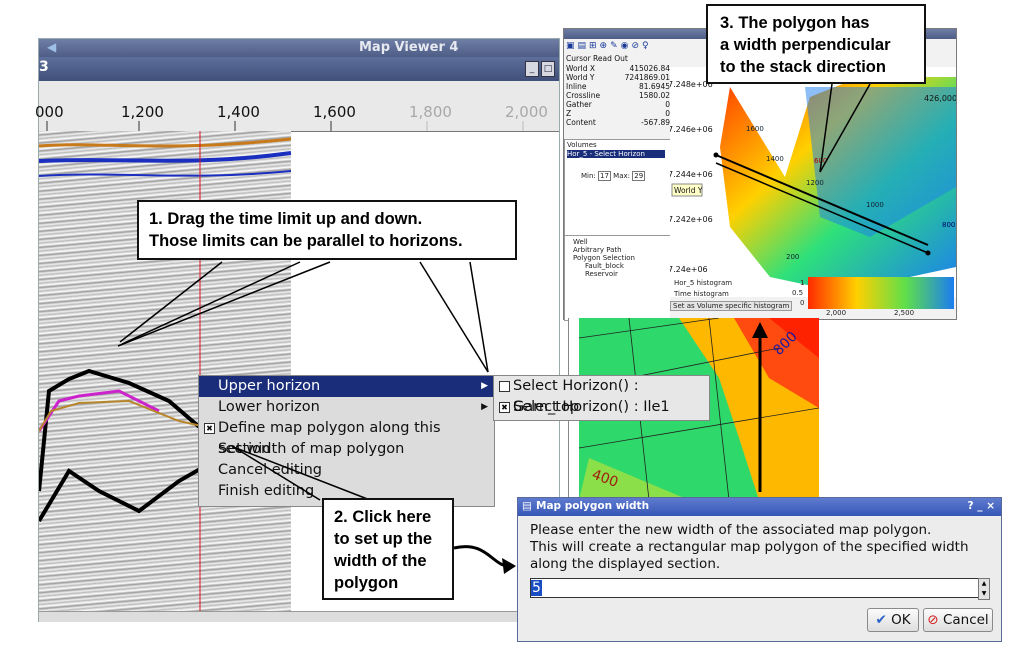 Image resolution: width=1012 pixels, height=650 pixels. Describe the element at coordinates (933, 620) in the screenshot. I see `cancel-icon: ⊘` at that location.